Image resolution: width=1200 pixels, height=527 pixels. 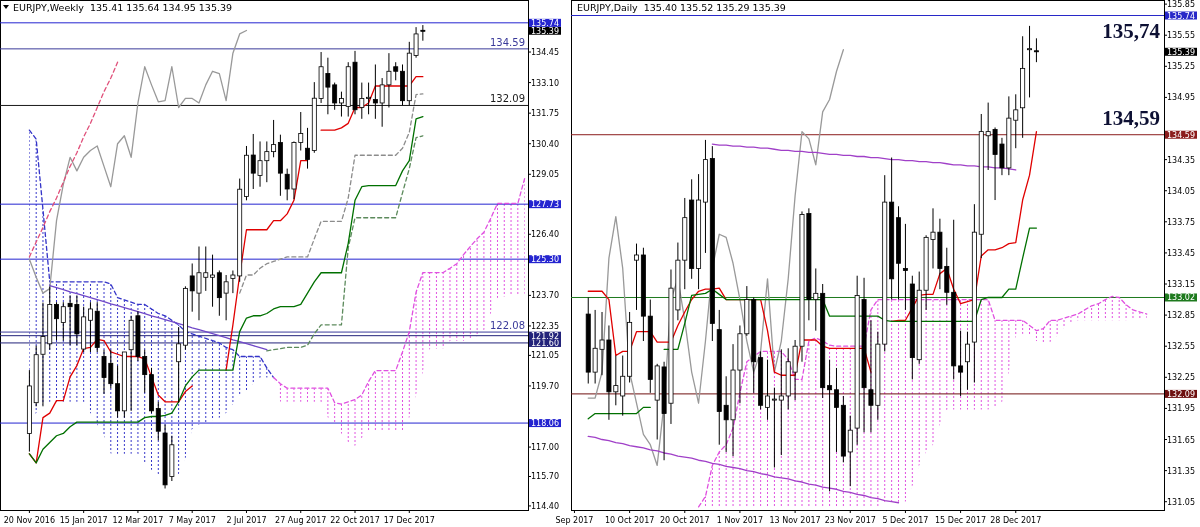 What do you see at coordinates (29, 520) in the screenshot?
I see `x-tick-label: 20 Nov 2016` at bounding box center [29, 520].